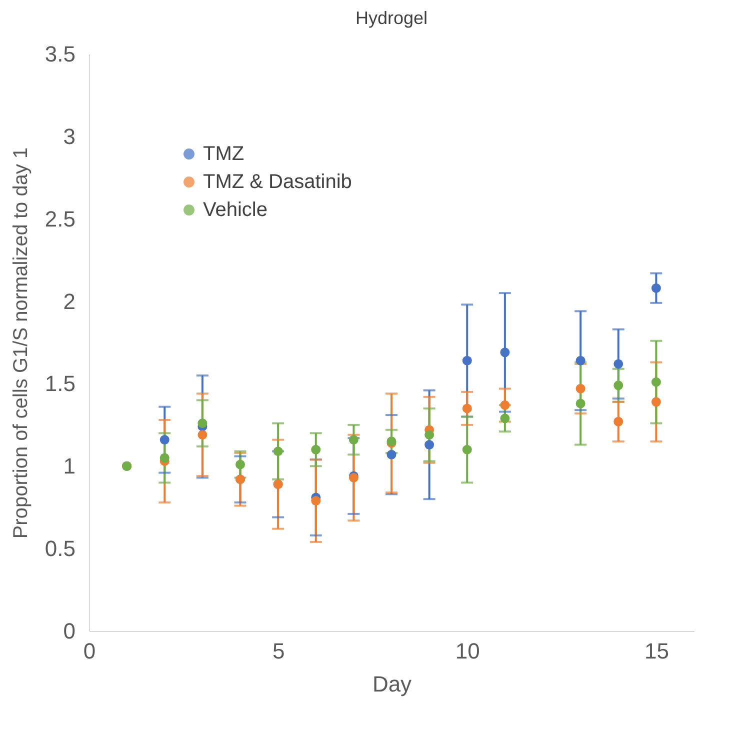  Describe the element at coordinates (391, 18) in the screenshot. I see `chart-title: Hydrogel` at that location.